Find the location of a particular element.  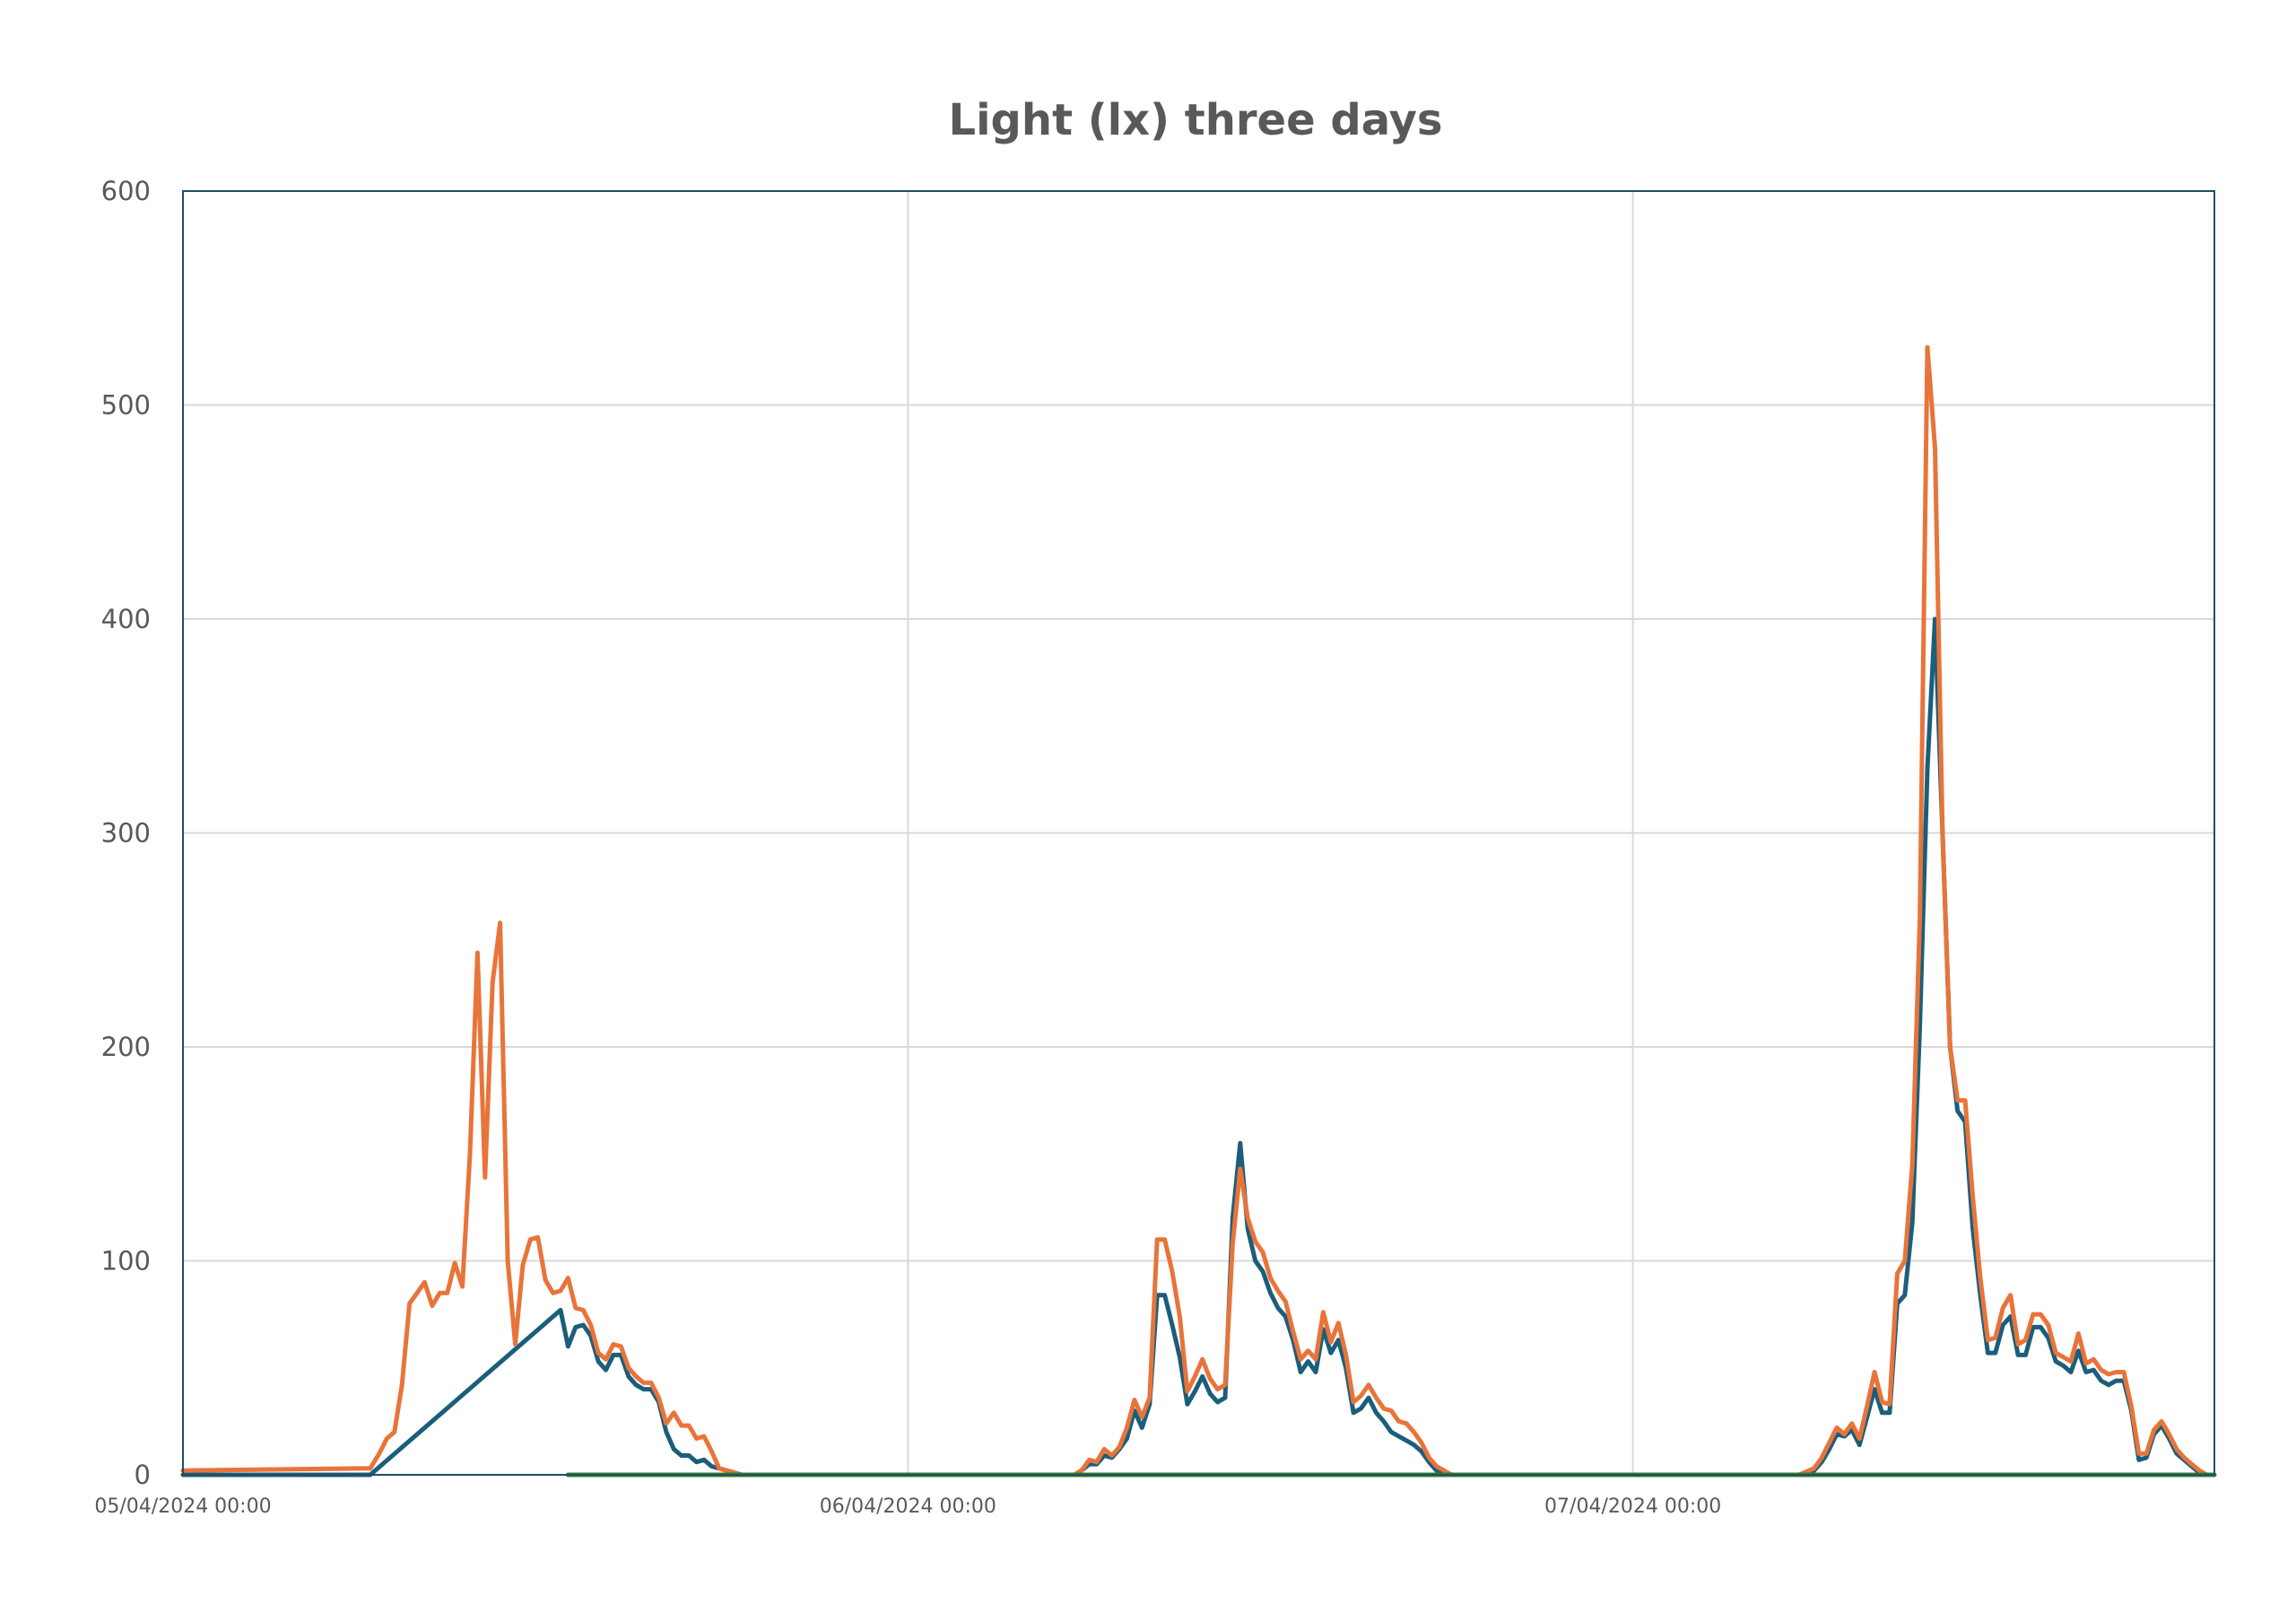

chart-title-group: Light (lx) three days is located at coordinates (1196, 120).